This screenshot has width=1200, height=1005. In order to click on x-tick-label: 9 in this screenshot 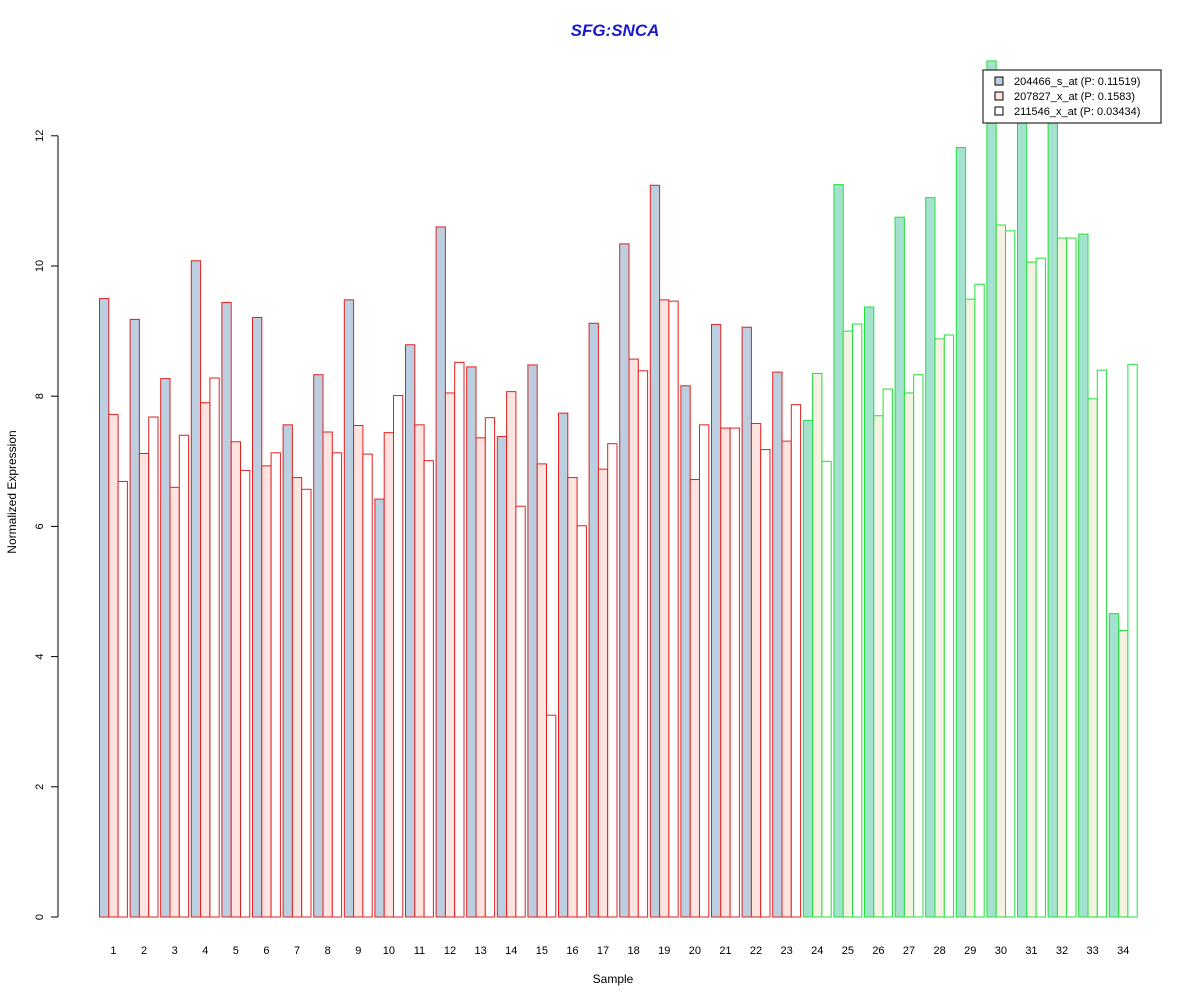, I will do `click(358, 951)`.